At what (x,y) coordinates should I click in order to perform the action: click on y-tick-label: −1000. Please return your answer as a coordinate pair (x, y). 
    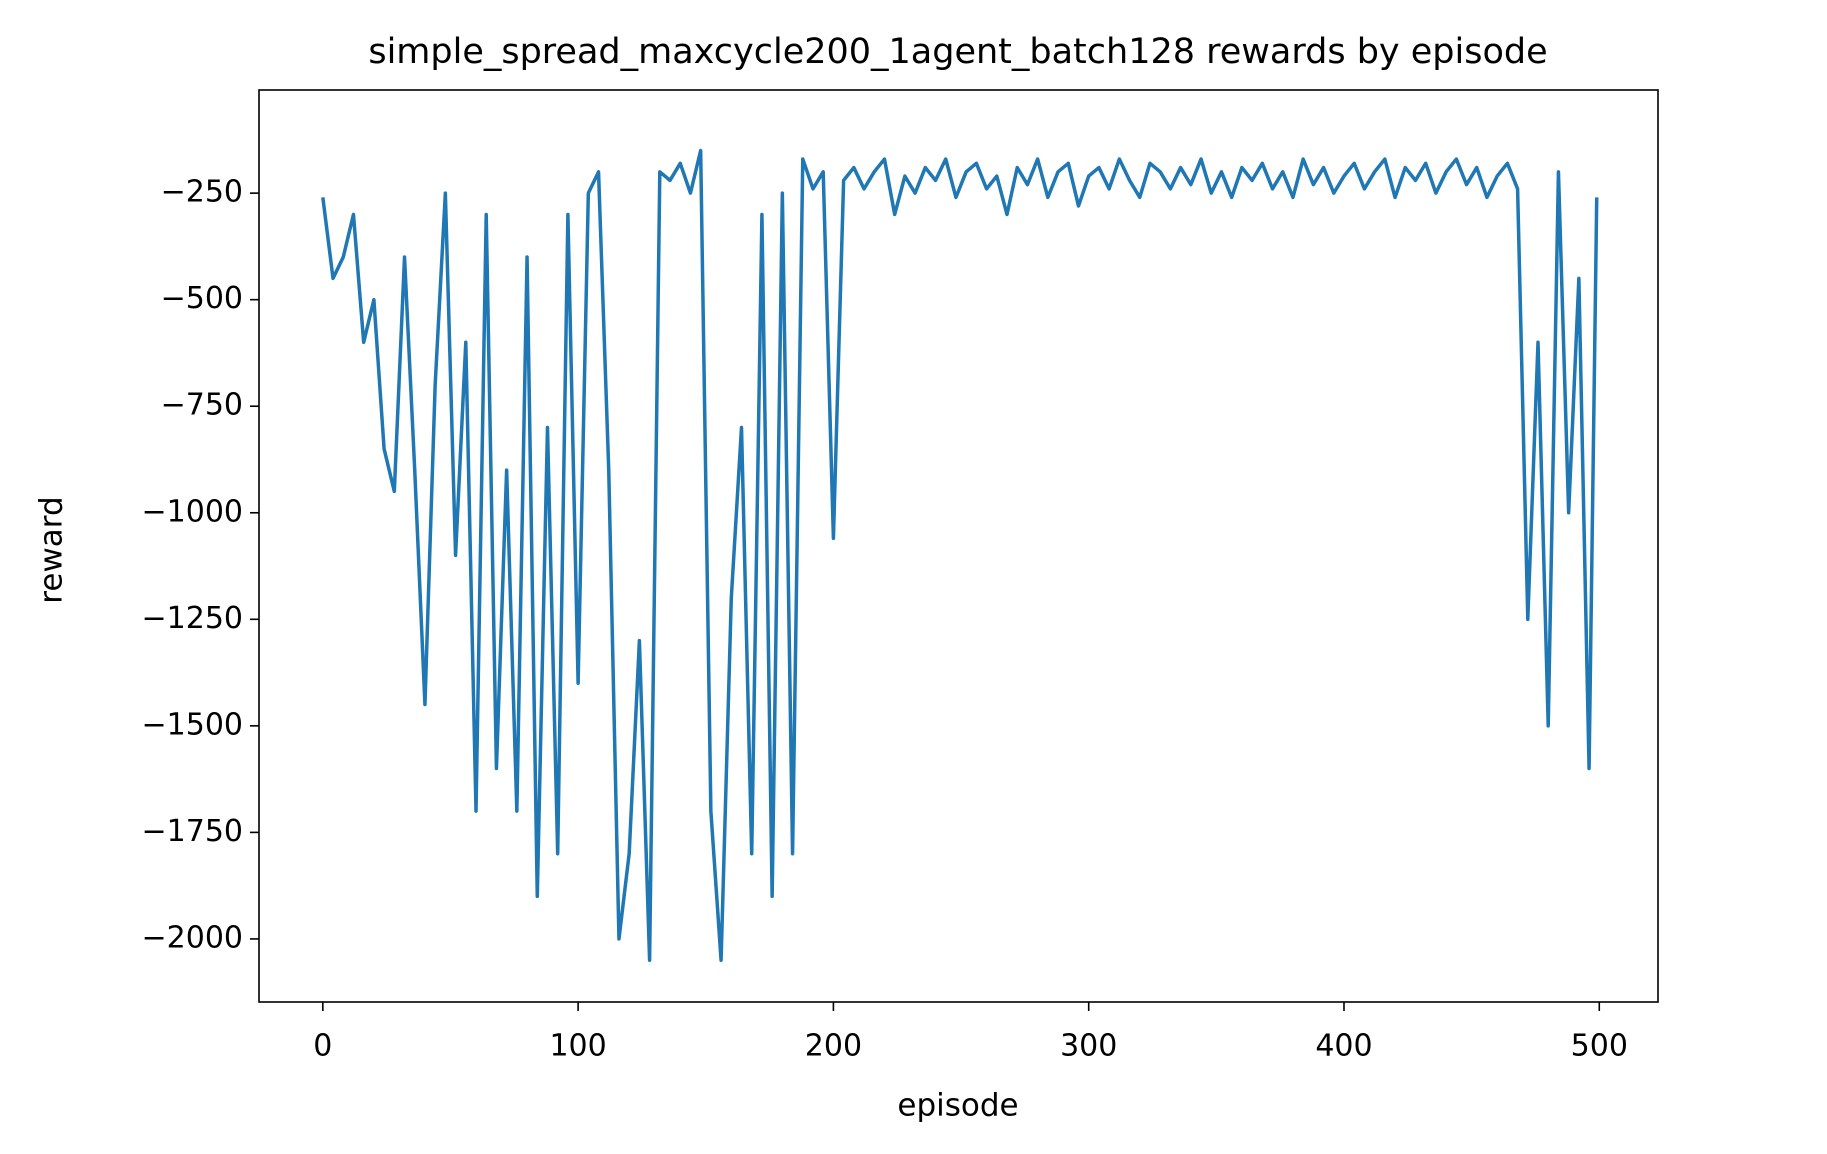
    Looking at the image, I should click on (192, 511).